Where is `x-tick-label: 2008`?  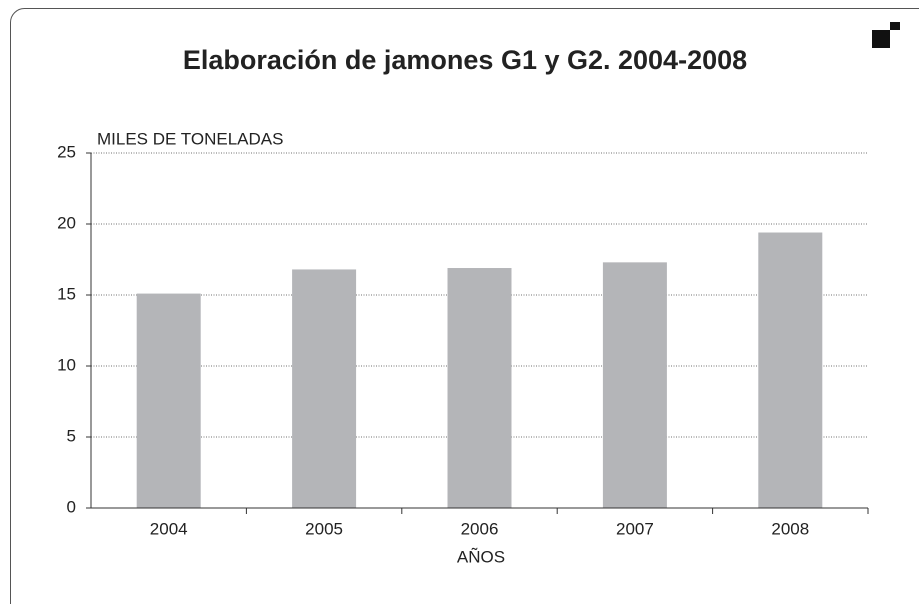
x-tick-label: 2008 is located at coordinates (790, 528).